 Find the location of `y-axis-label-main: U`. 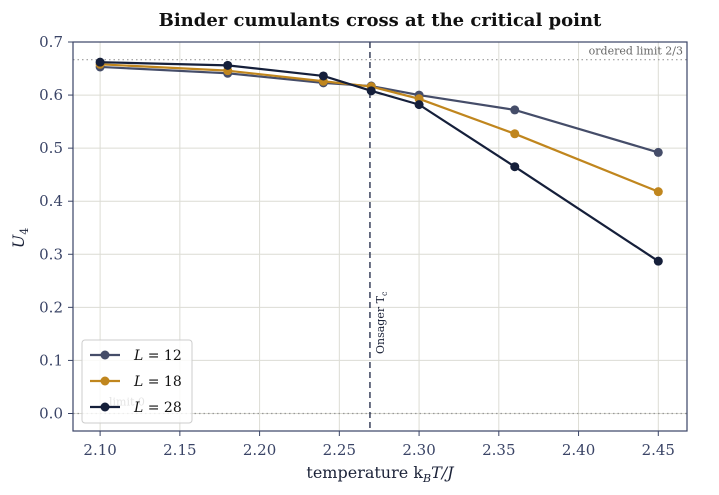

y-axis-label-main: U is located at coordinates (18, 241).